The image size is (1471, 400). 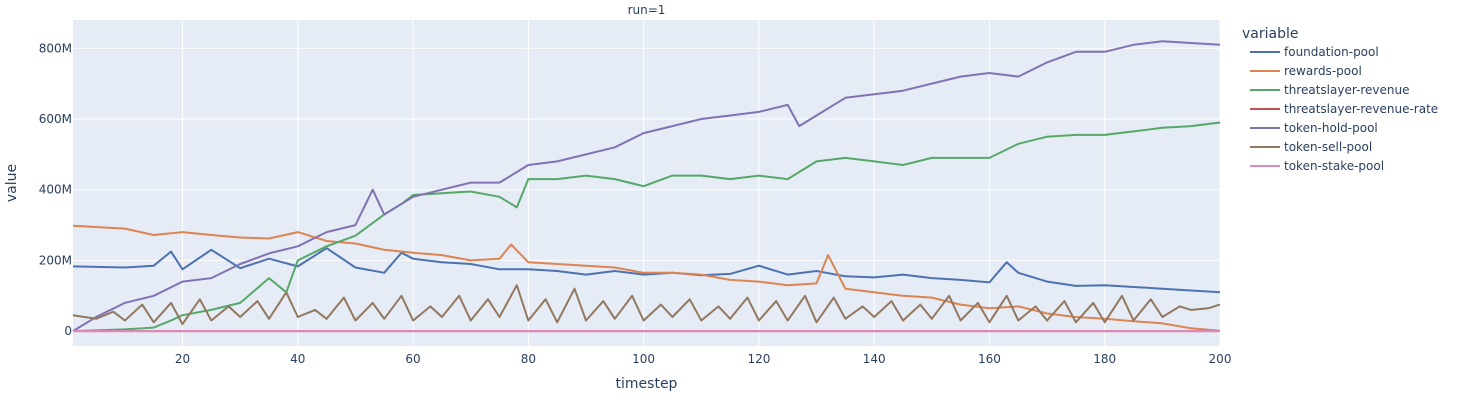 What do you see at coordinates (297, 359) in the screenshot?
I see `x-tick-label: 40` at bounding box center [297, 359].